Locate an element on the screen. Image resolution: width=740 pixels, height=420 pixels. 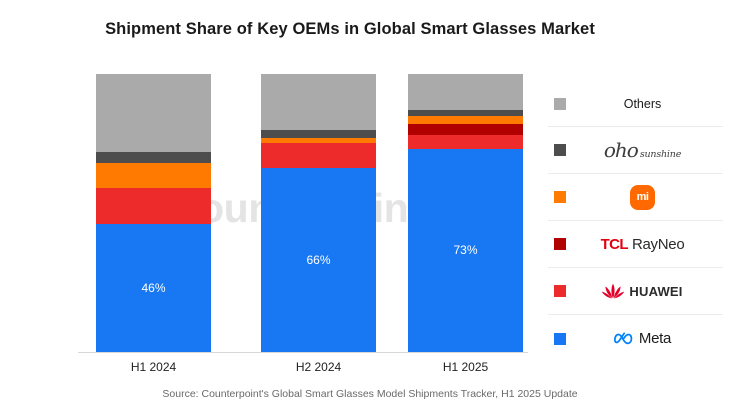
bar-value-label: 46% is located at coordinates (153, 288).